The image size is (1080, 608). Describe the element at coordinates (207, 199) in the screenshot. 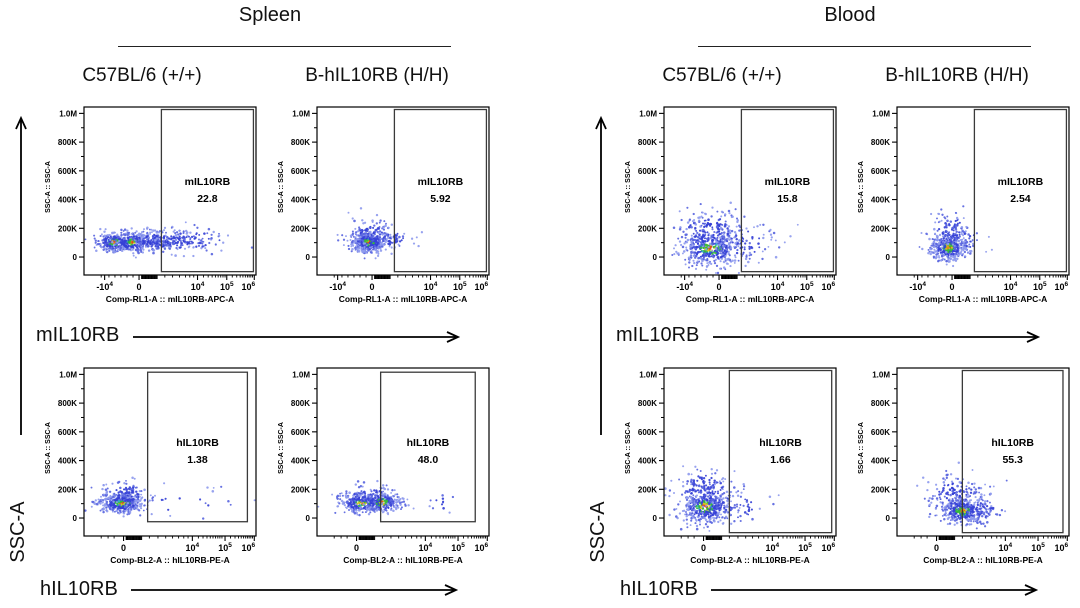

I see `svg-text: 22.8` at that location.